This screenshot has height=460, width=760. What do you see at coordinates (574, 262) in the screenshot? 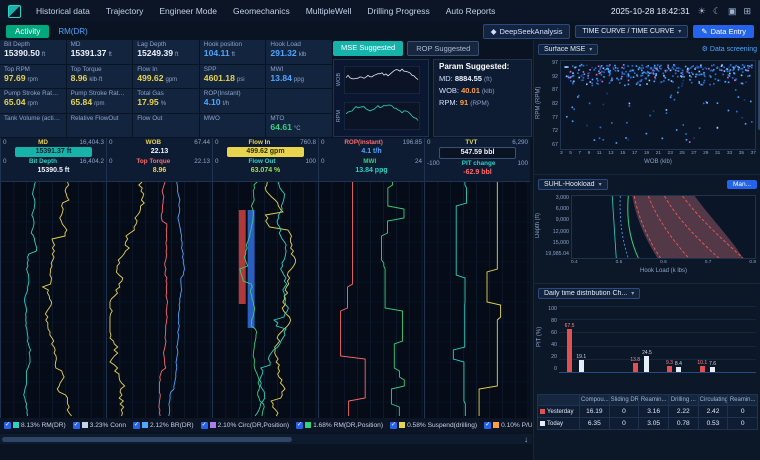
I see `tick-label-0: 0.4` at bounding box center [574, 262].